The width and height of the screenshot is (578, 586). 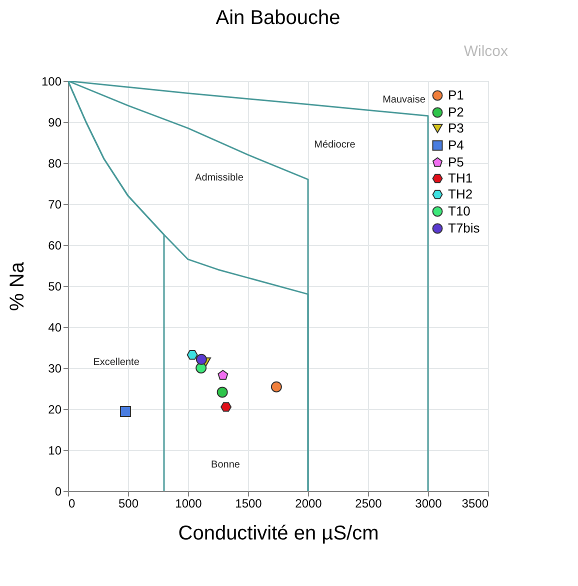 What do you see at coordinates (219, 178) in the screenshot?
I see `annotation: Admissible` at bounding box center [219, 178].